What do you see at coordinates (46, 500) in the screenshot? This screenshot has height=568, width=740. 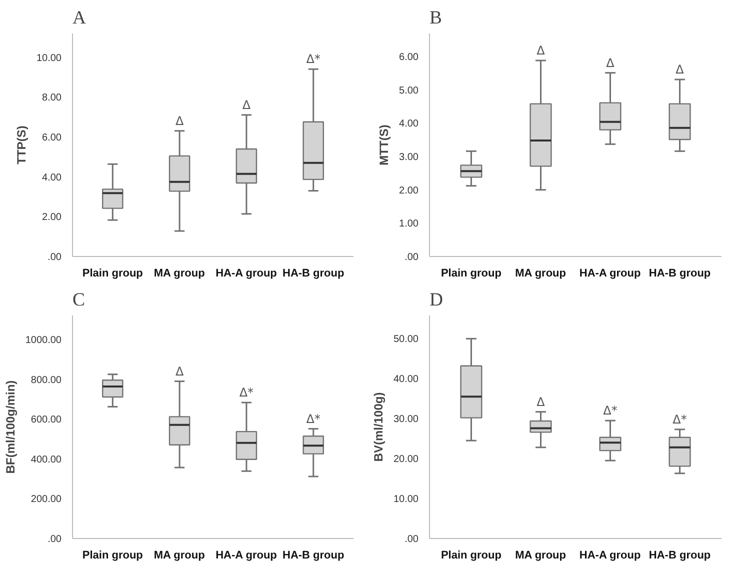 I see `y-tick-label: 200.00` at bounding box center [46, 500].